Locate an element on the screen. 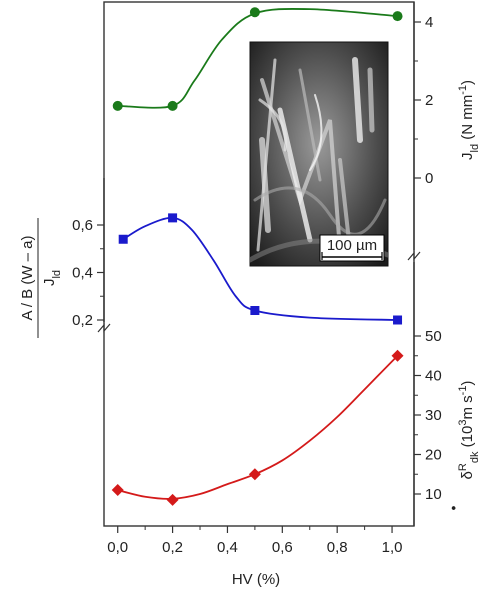  jld-tick-label: 2 is located at coordinates (429, 100).